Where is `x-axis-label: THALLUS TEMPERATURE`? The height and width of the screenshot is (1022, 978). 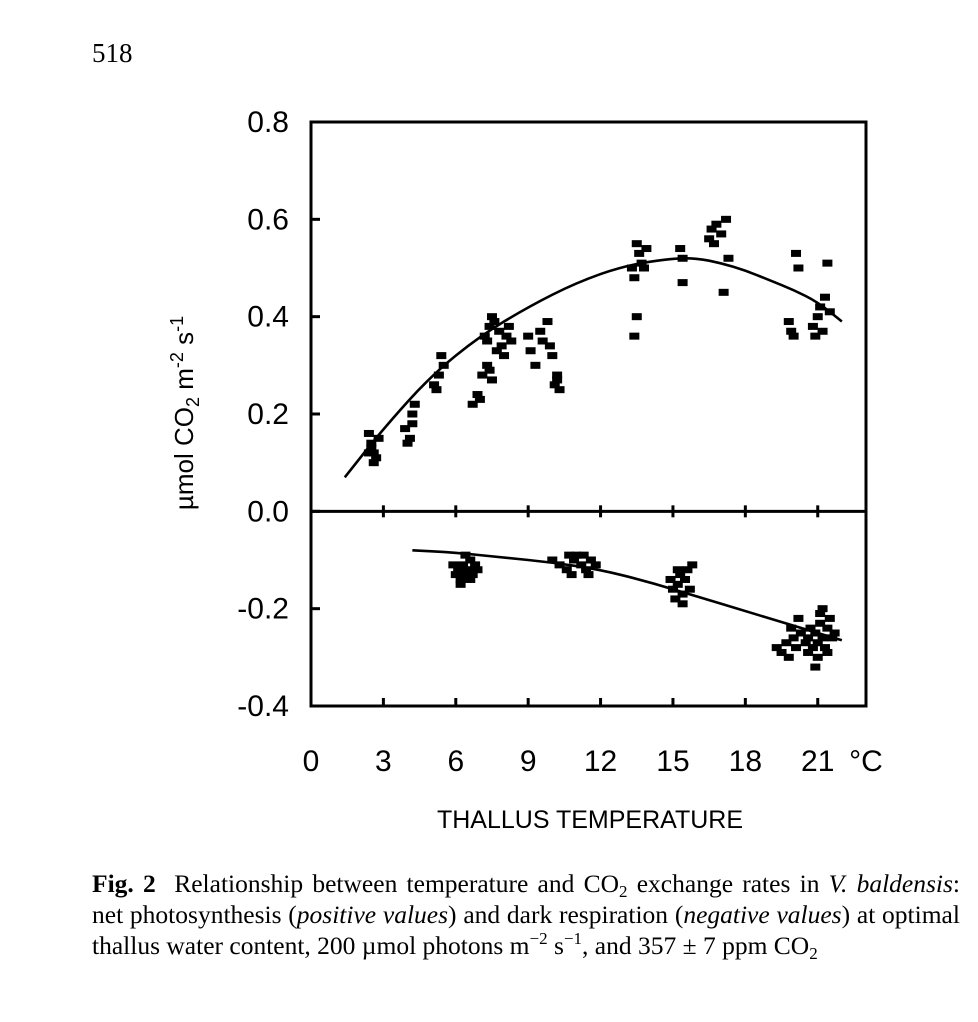
x-axis-label: THALLUS TEMPERATURE is located at coordinates (590, 820).